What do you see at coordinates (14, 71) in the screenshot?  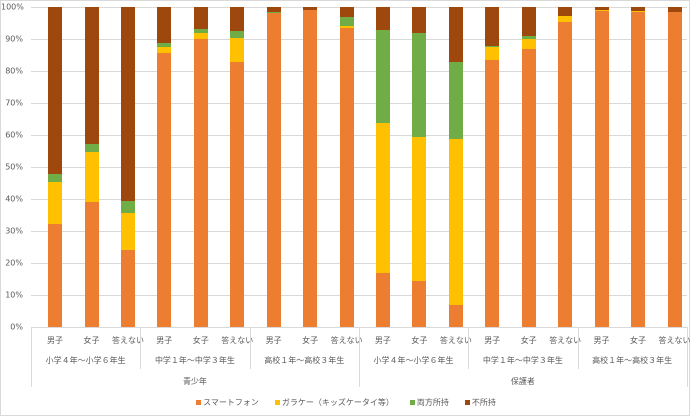 I see `y-tick-label: 80%` at bounding box center [14, 71].